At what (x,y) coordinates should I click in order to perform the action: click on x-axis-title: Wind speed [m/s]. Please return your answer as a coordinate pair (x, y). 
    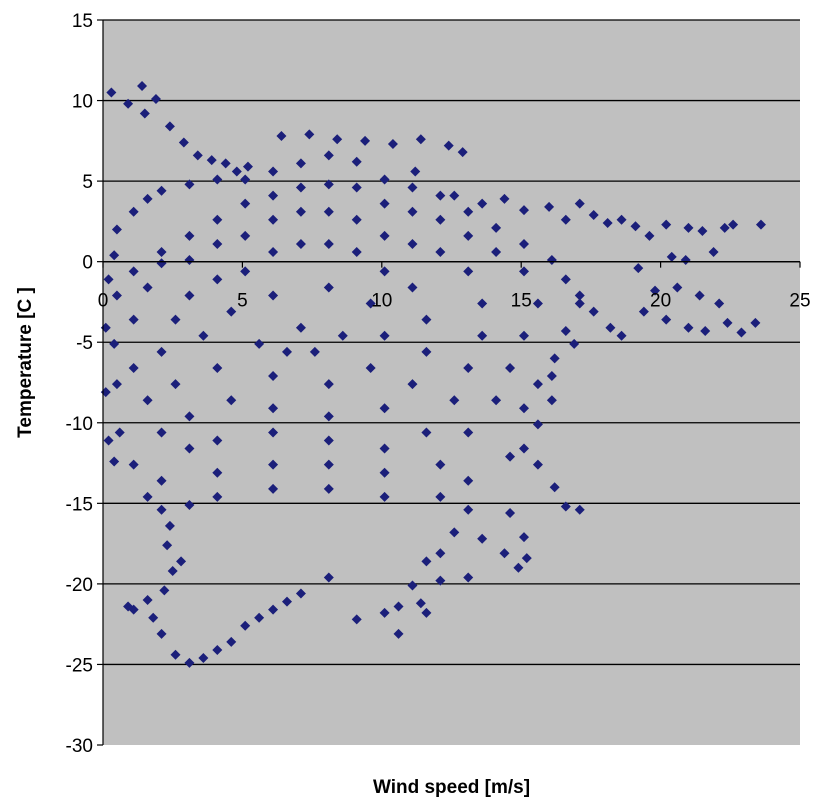
    Looking at the image, I should click on (451, 787).